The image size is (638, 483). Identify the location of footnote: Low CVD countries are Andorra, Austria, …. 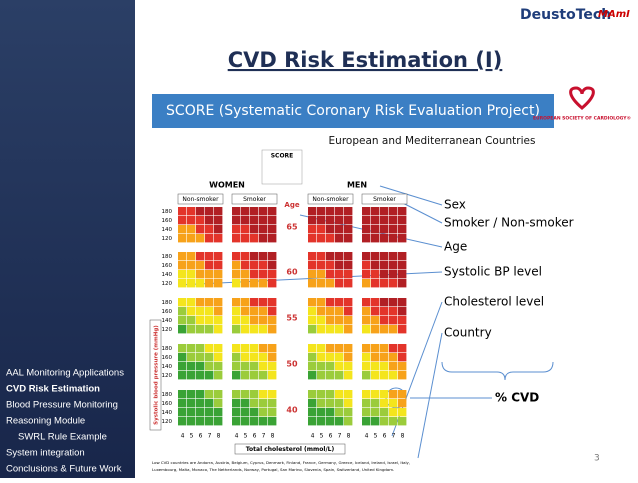
(281, 462).